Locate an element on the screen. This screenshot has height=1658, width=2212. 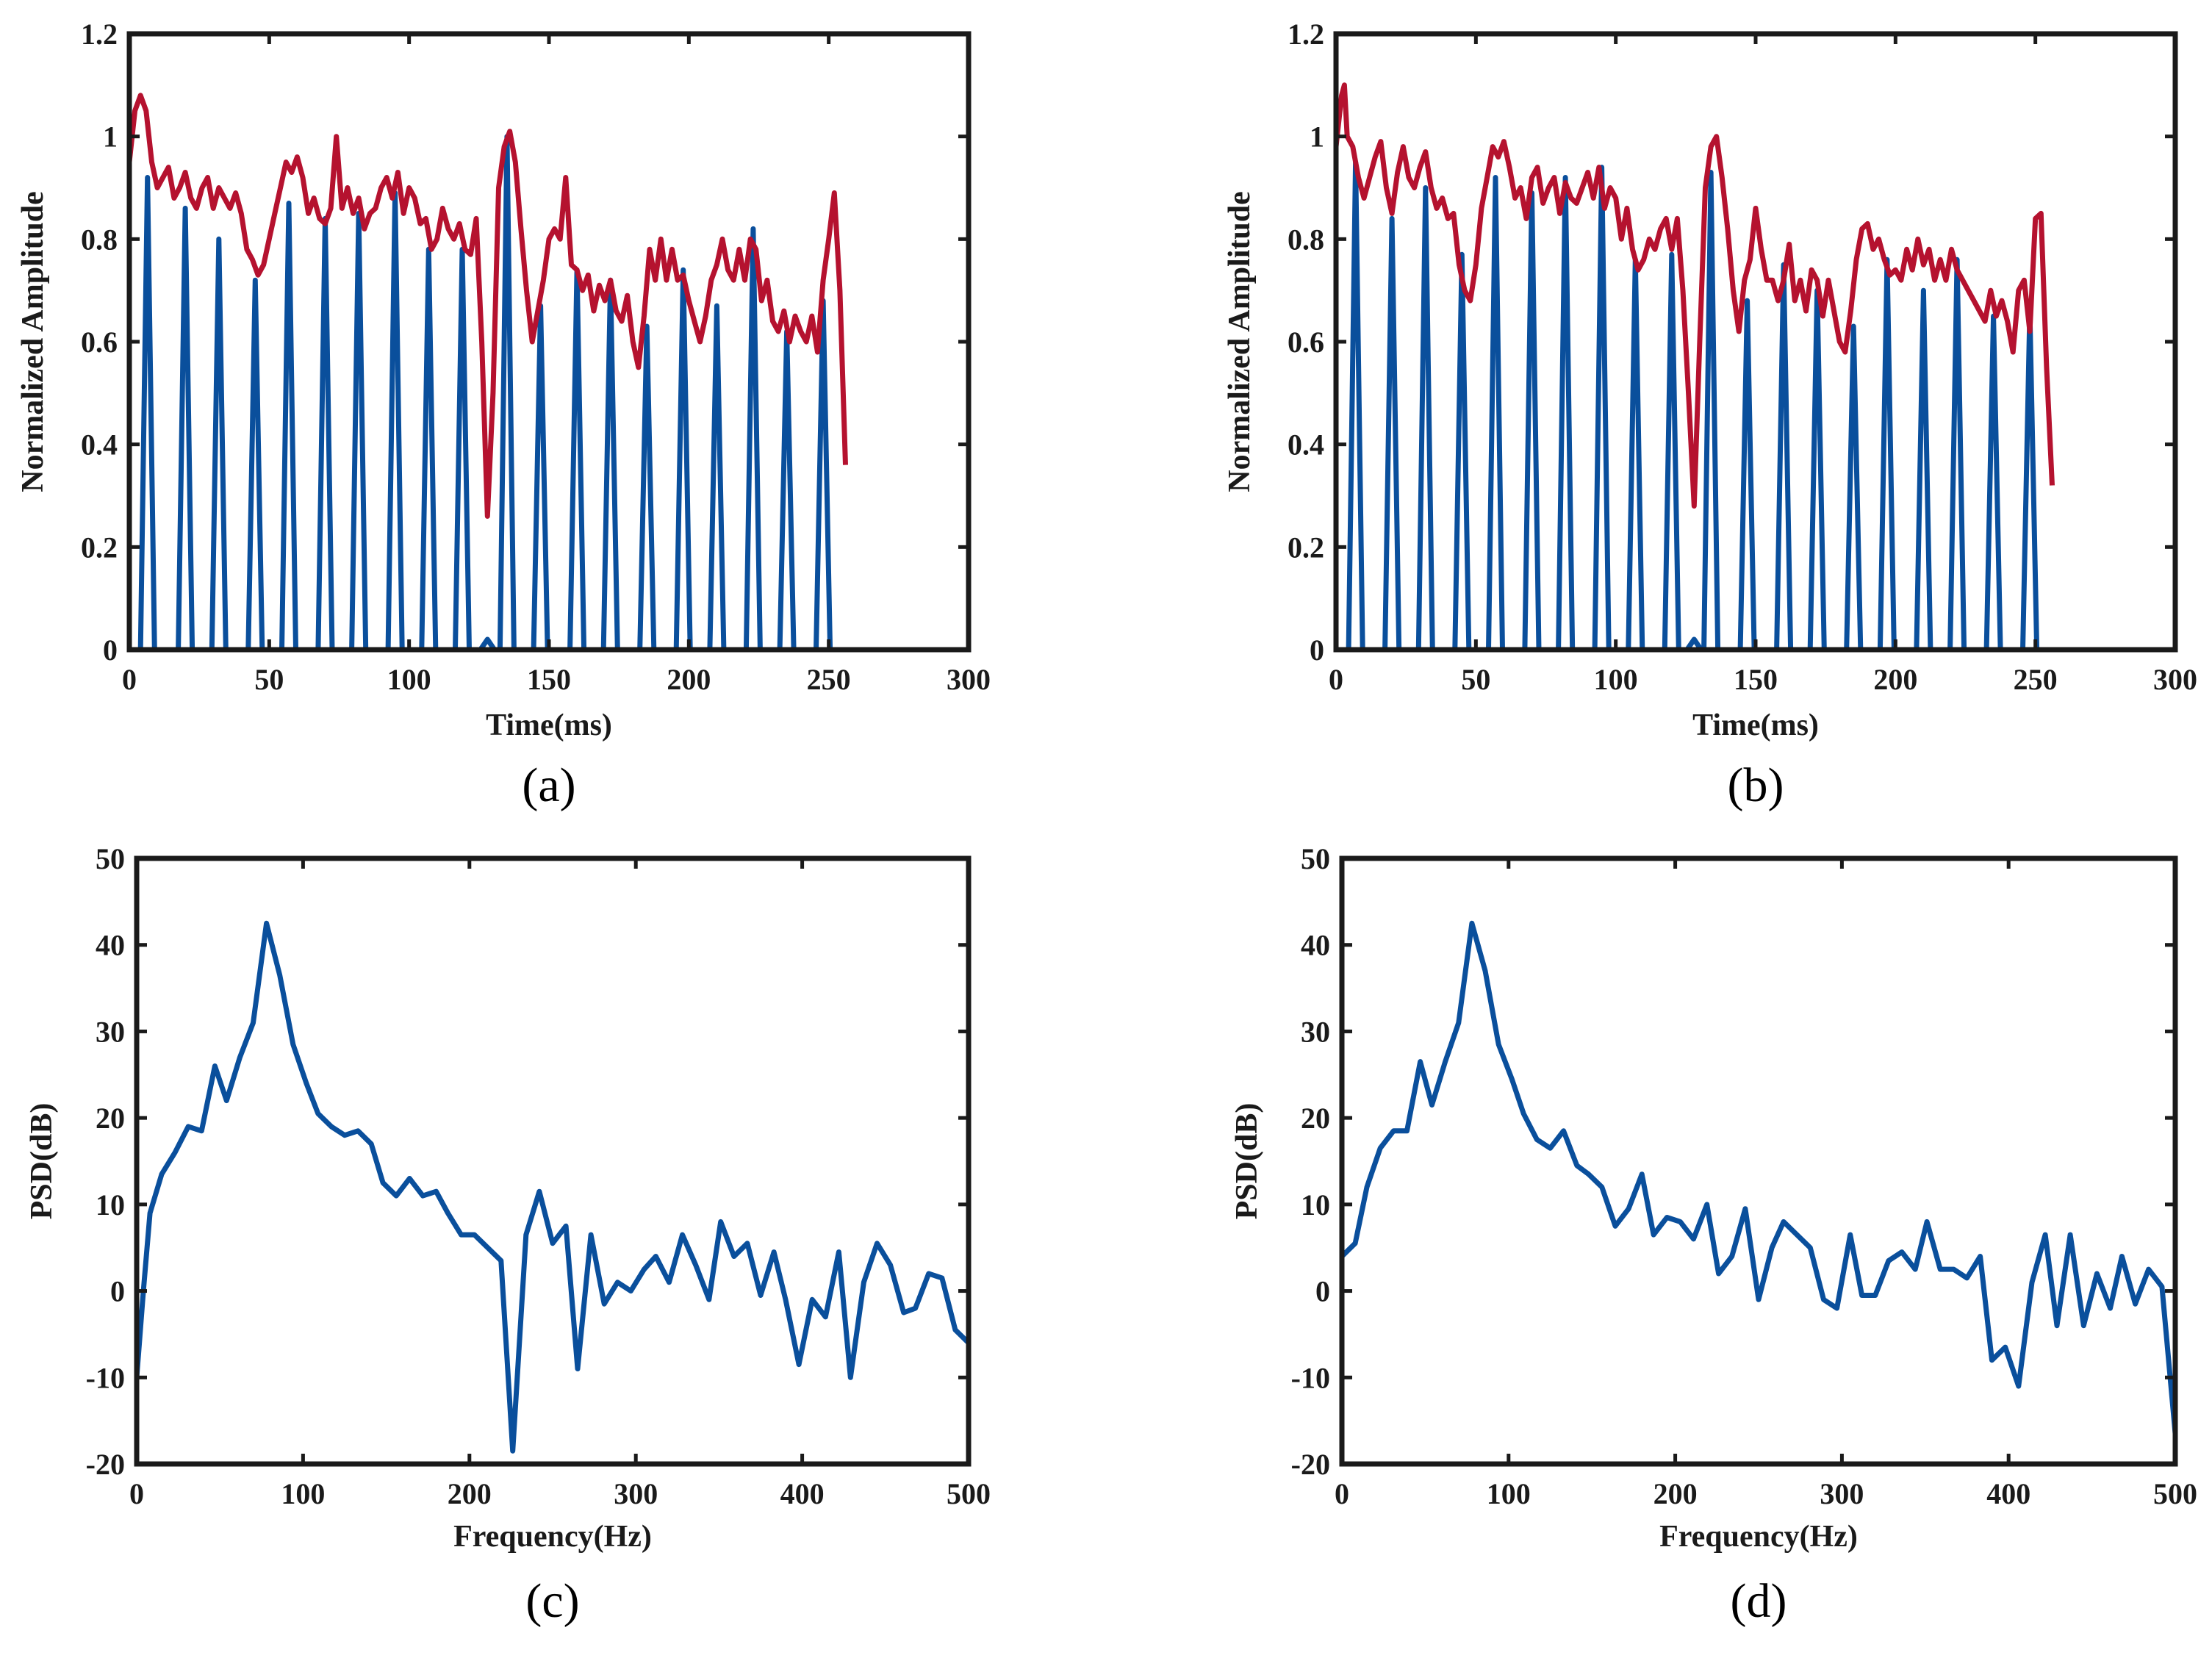
y-tick-label: 0.4 is located at coordinates (1306, 445).